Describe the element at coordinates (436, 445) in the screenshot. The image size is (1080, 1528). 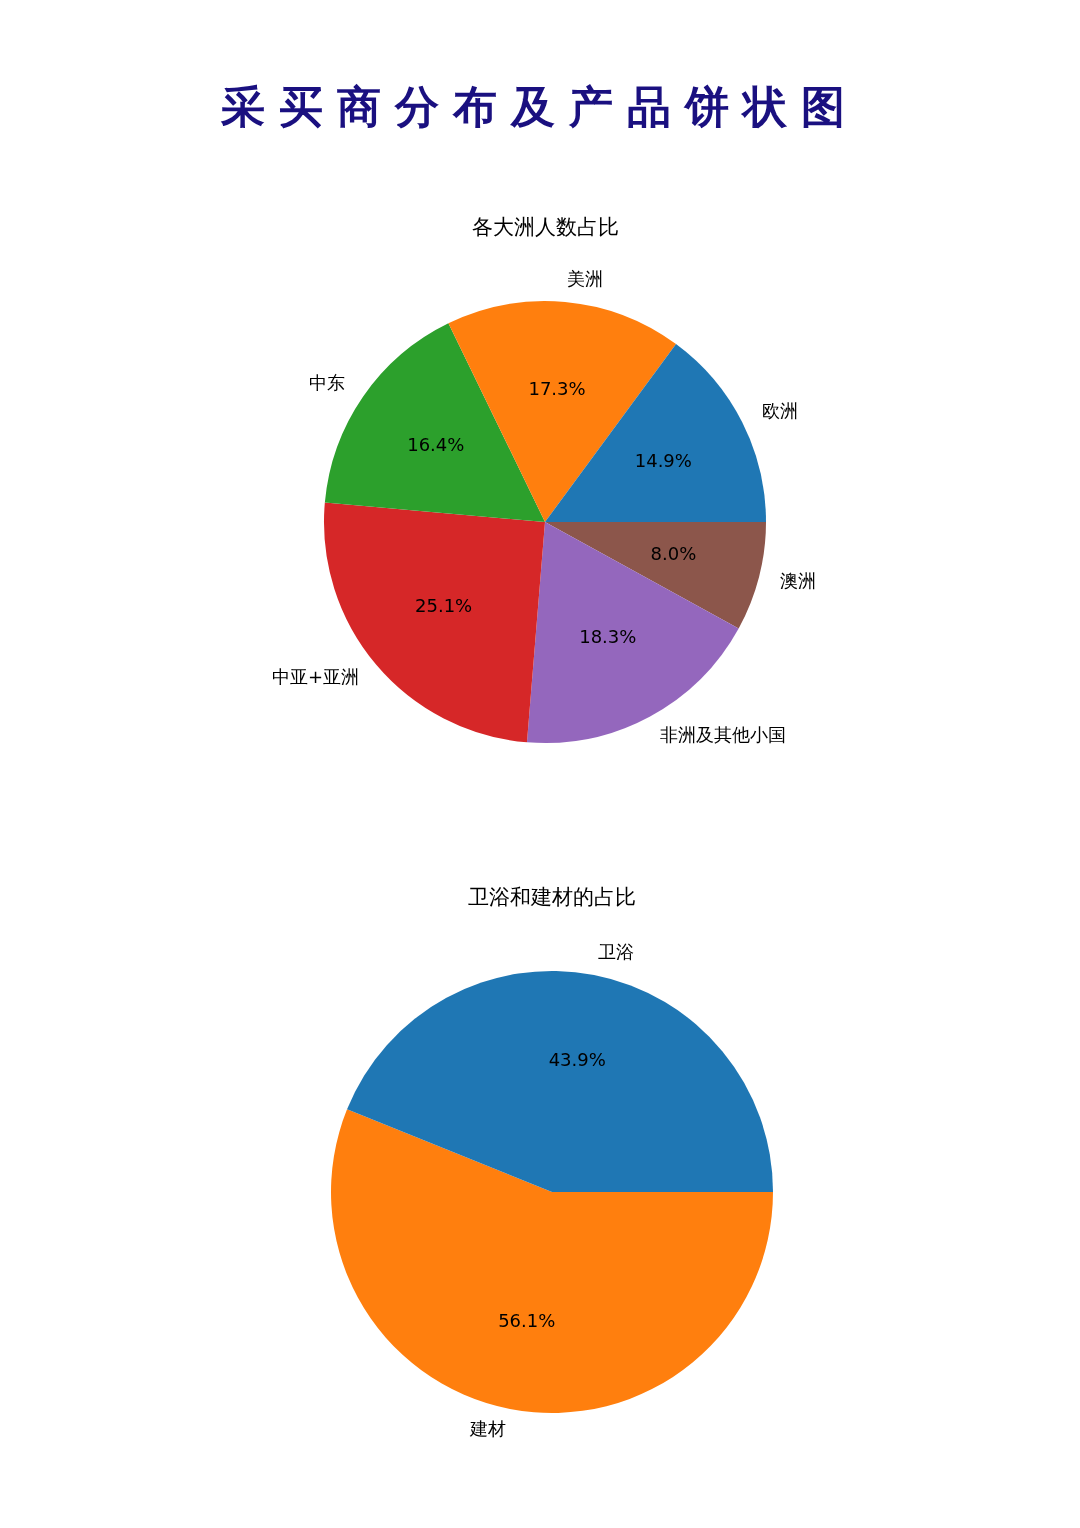
I see `data-label: 16.4%` at that location.